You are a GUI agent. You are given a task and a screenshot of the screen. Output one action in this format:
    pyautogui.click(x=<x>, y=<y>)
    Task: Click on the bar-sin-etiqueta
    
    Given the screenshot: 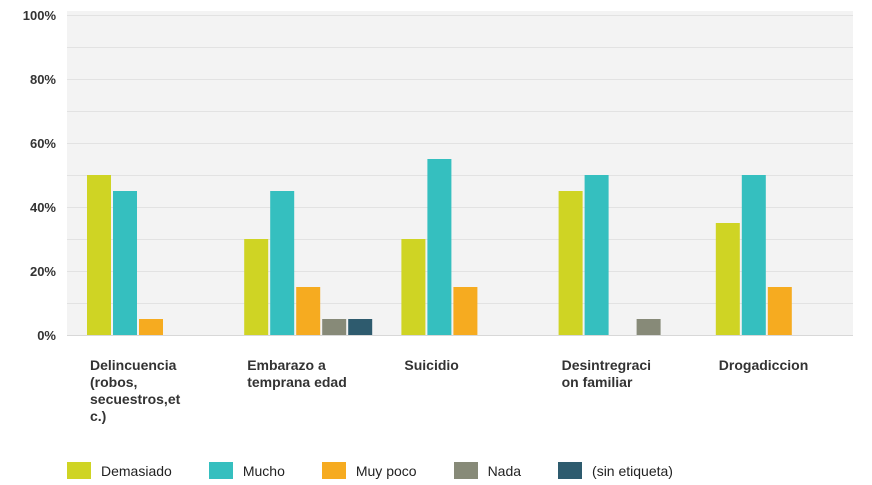 What is the action you would take?
    pyautogui.click(x=360, y=327)
    